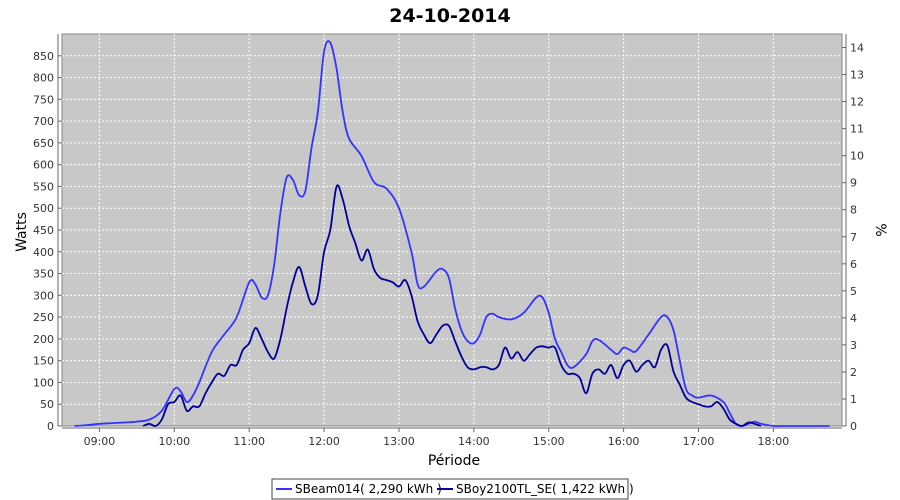  What do you see at coordinates (853, 183) in the screenshot?
I see `y2-tick-label: 9` at bounding box center [853, 183].